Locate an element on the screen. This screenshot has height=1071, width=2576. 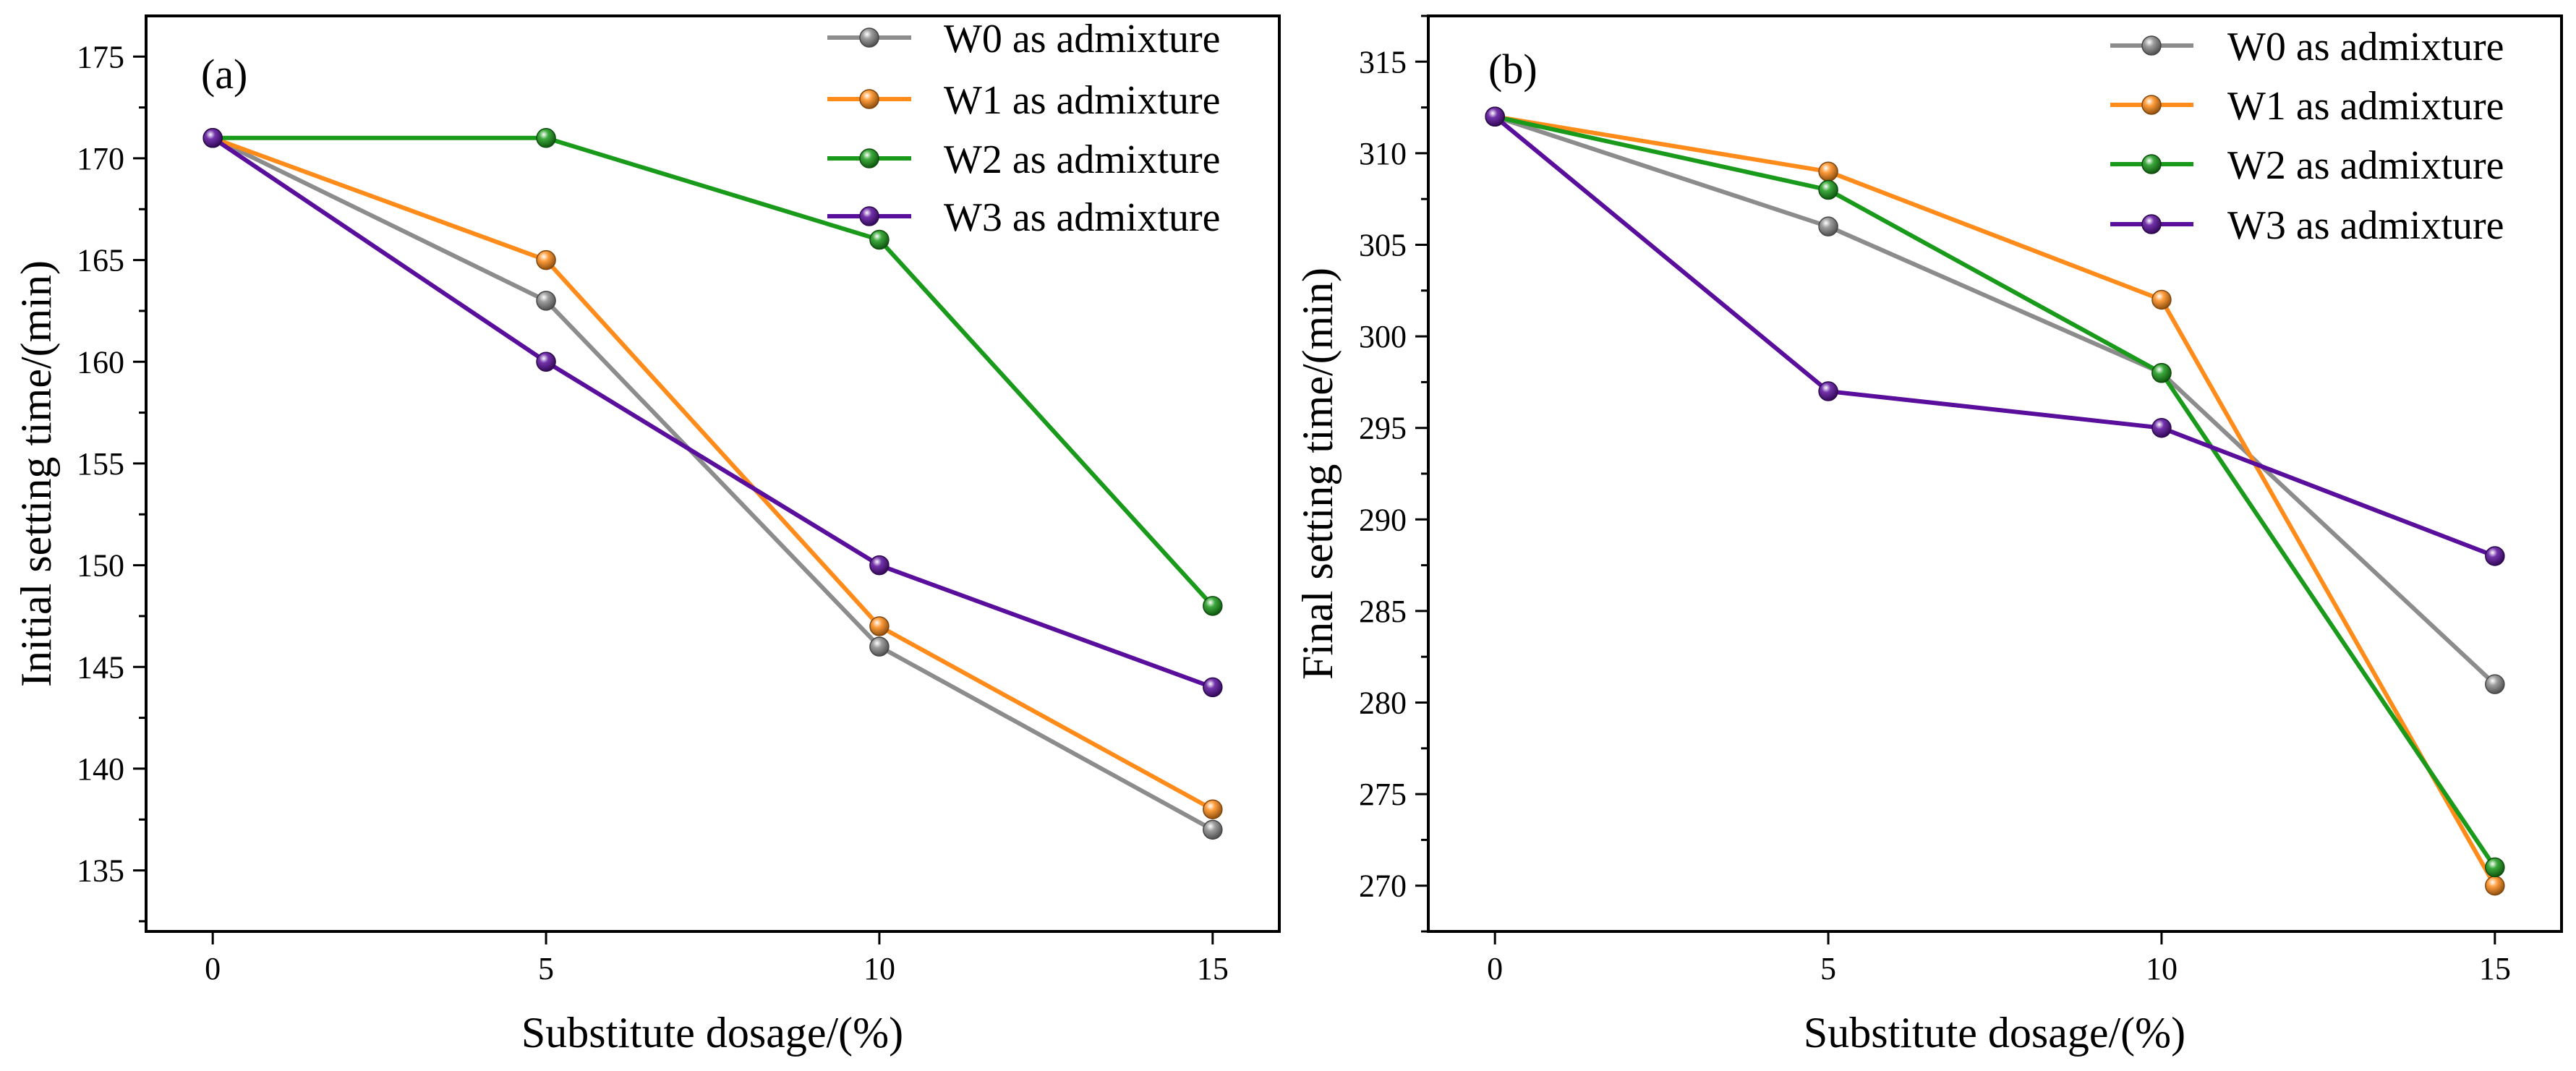
y-tick-label: 135 is located at coordinates (100, 871).